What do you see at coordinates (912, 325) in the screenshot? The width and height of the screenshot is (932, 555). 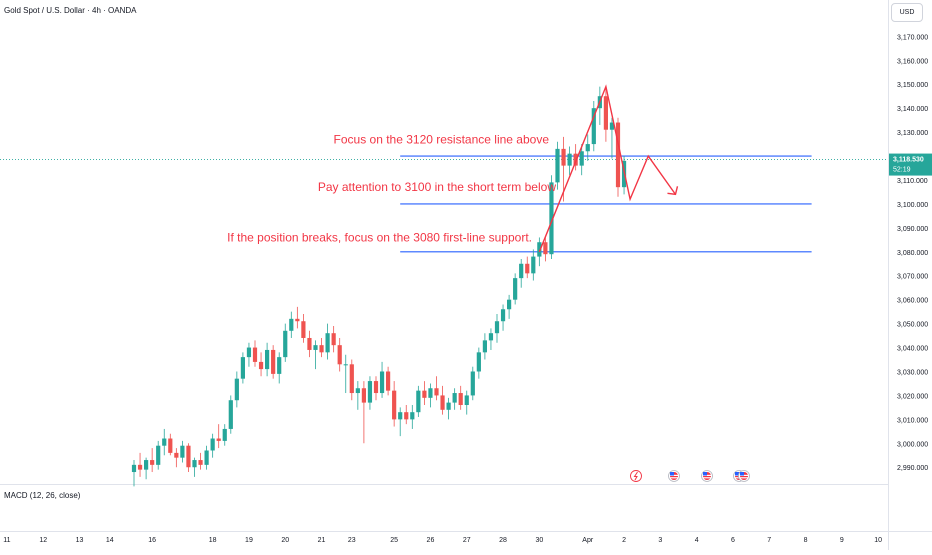 I see `price-tick-label: 3,050.000` at bounding box center [912, 325].